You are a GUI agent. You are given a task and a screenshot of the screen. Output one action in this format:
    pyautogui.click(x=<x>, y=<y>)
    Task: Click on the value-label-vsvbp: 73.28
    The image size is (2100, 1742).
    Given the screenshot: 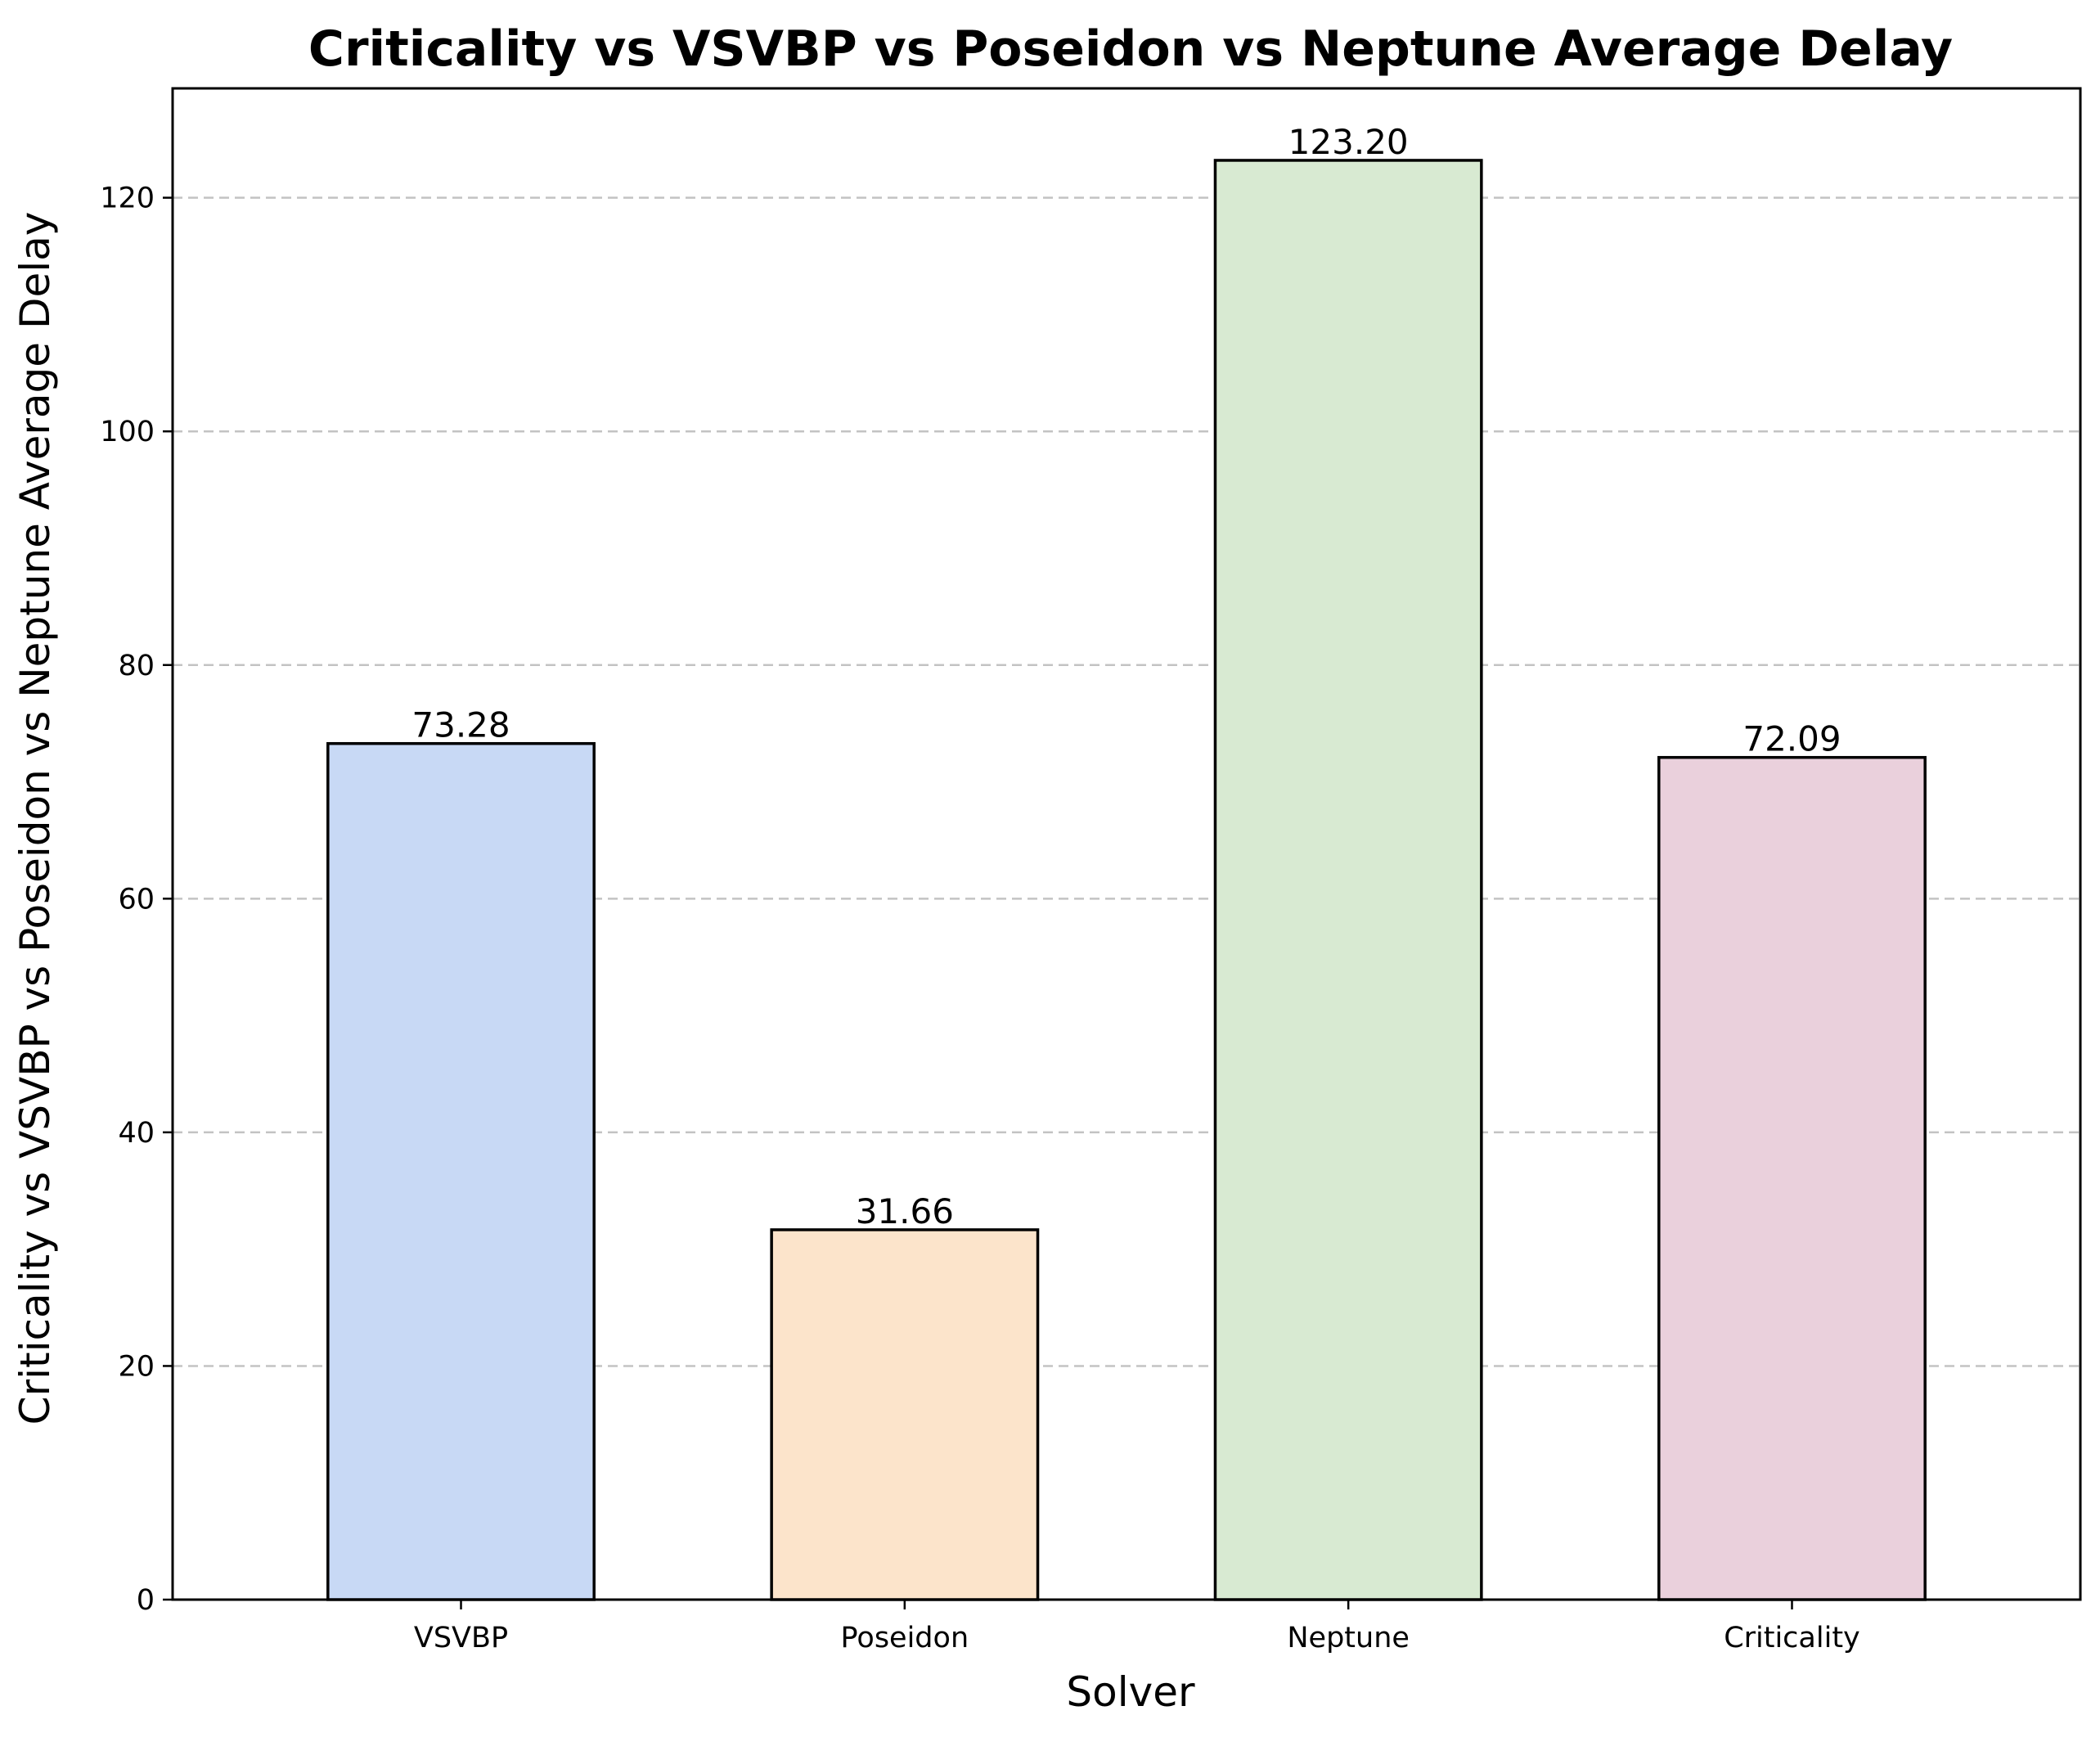 What is the action you would take?
    pyautogui.click(x=461, y=725)
    